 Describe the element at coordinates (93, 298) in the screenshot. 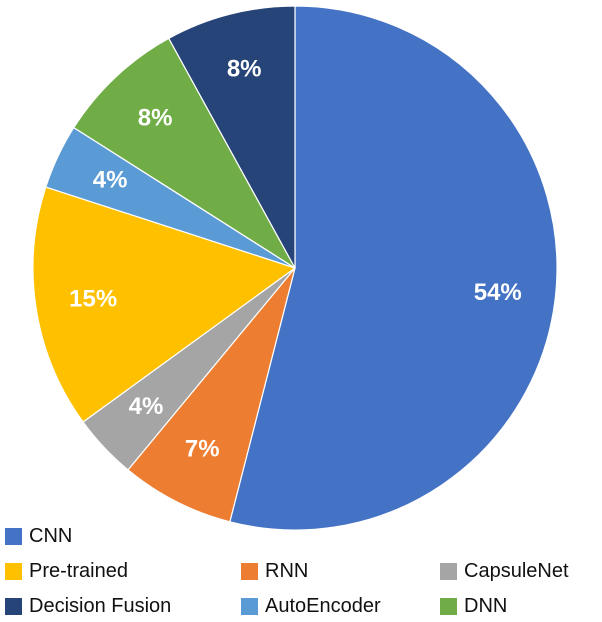

I see `data-label-pre-trained: 15%` at that location.